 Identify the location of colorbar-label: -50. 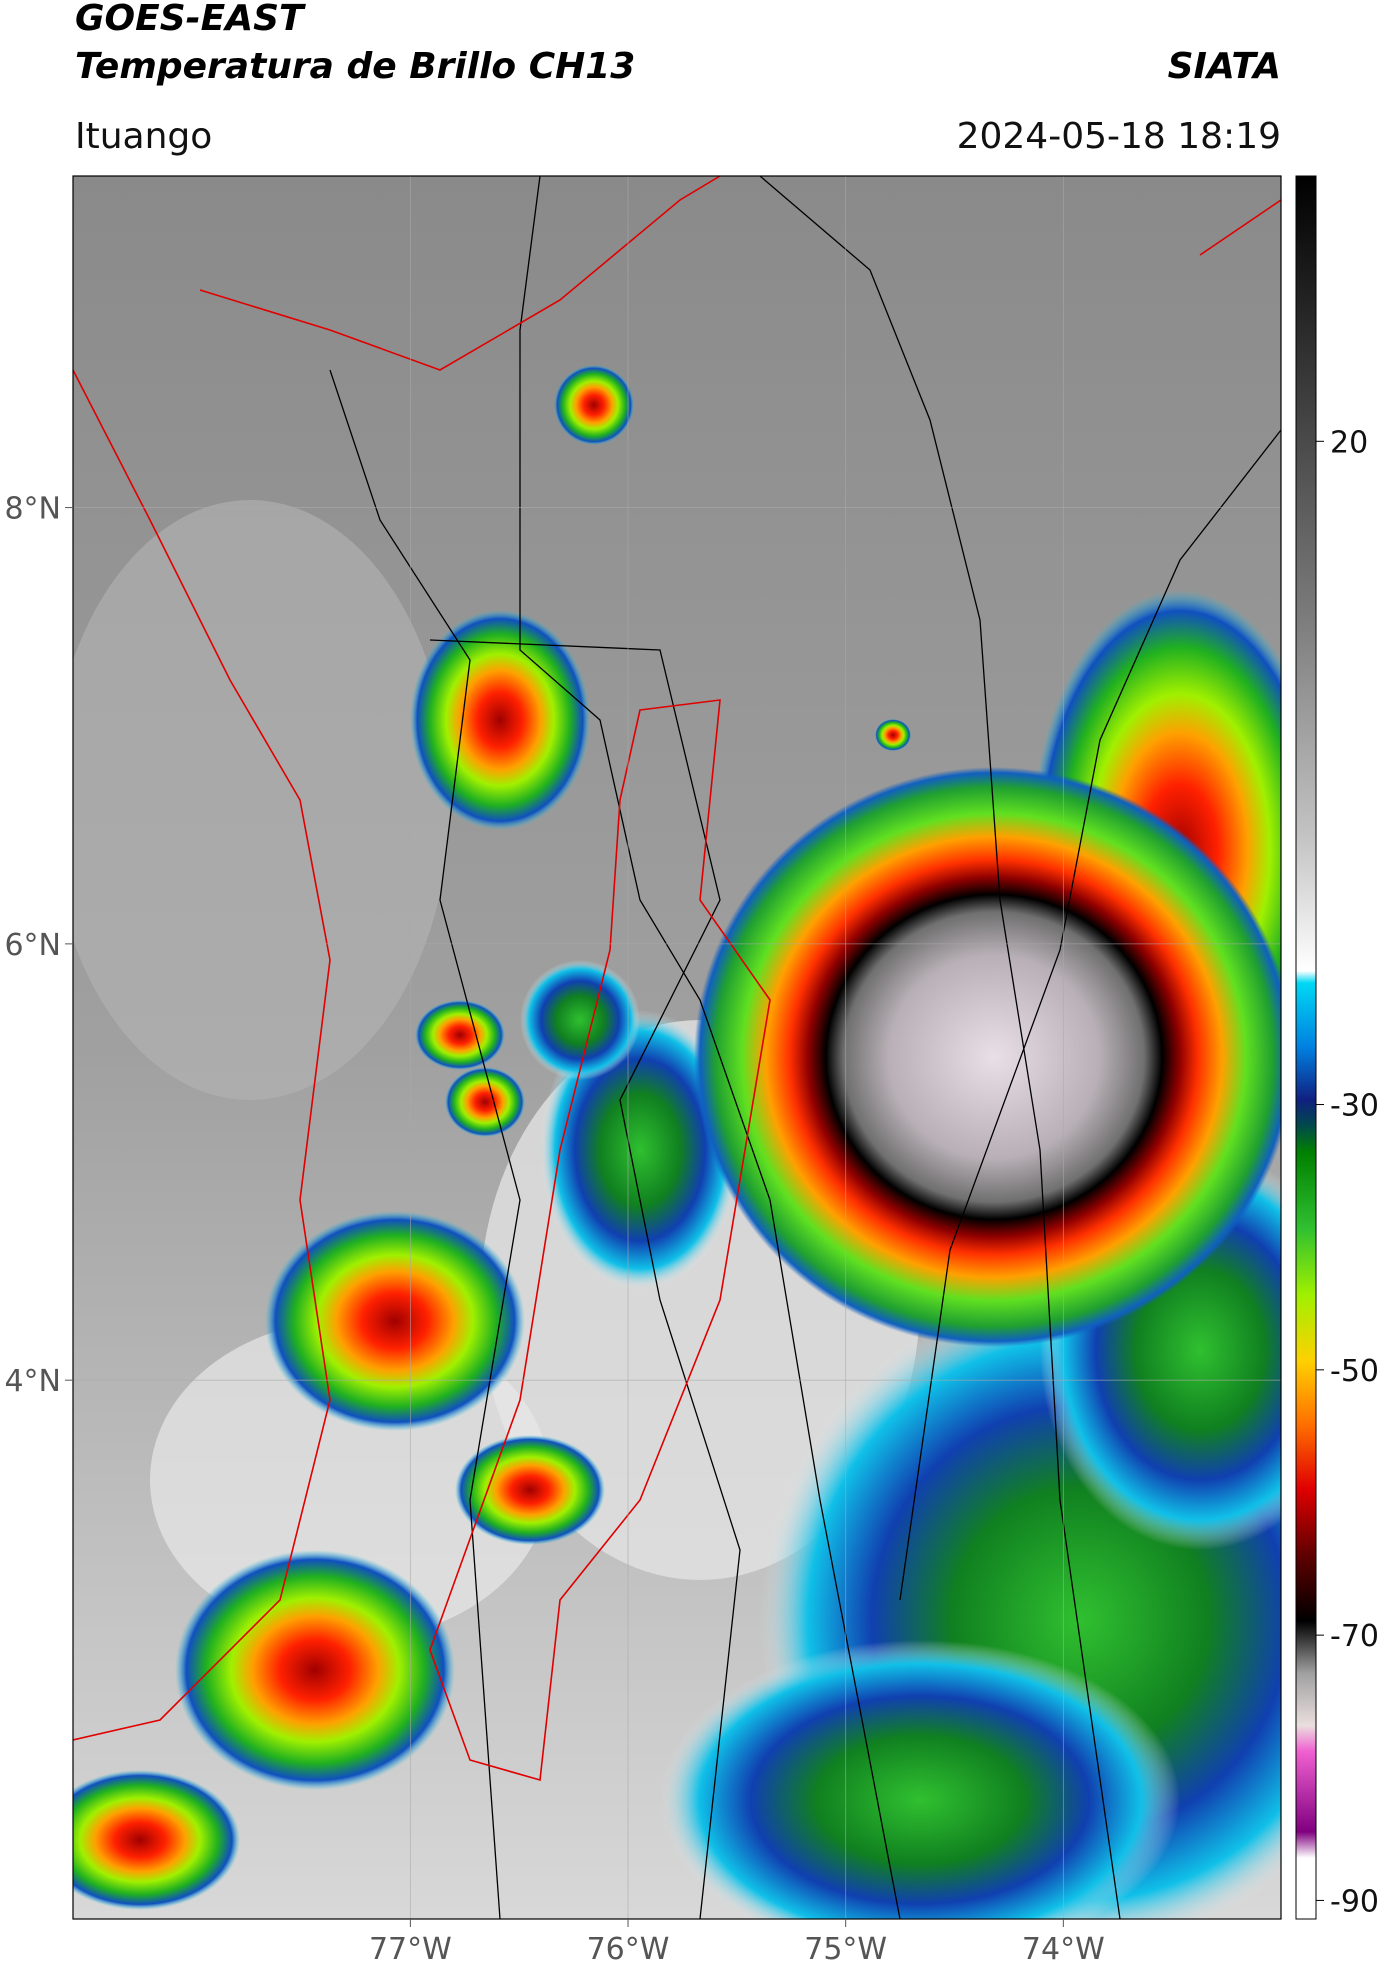
(1354, 1371).